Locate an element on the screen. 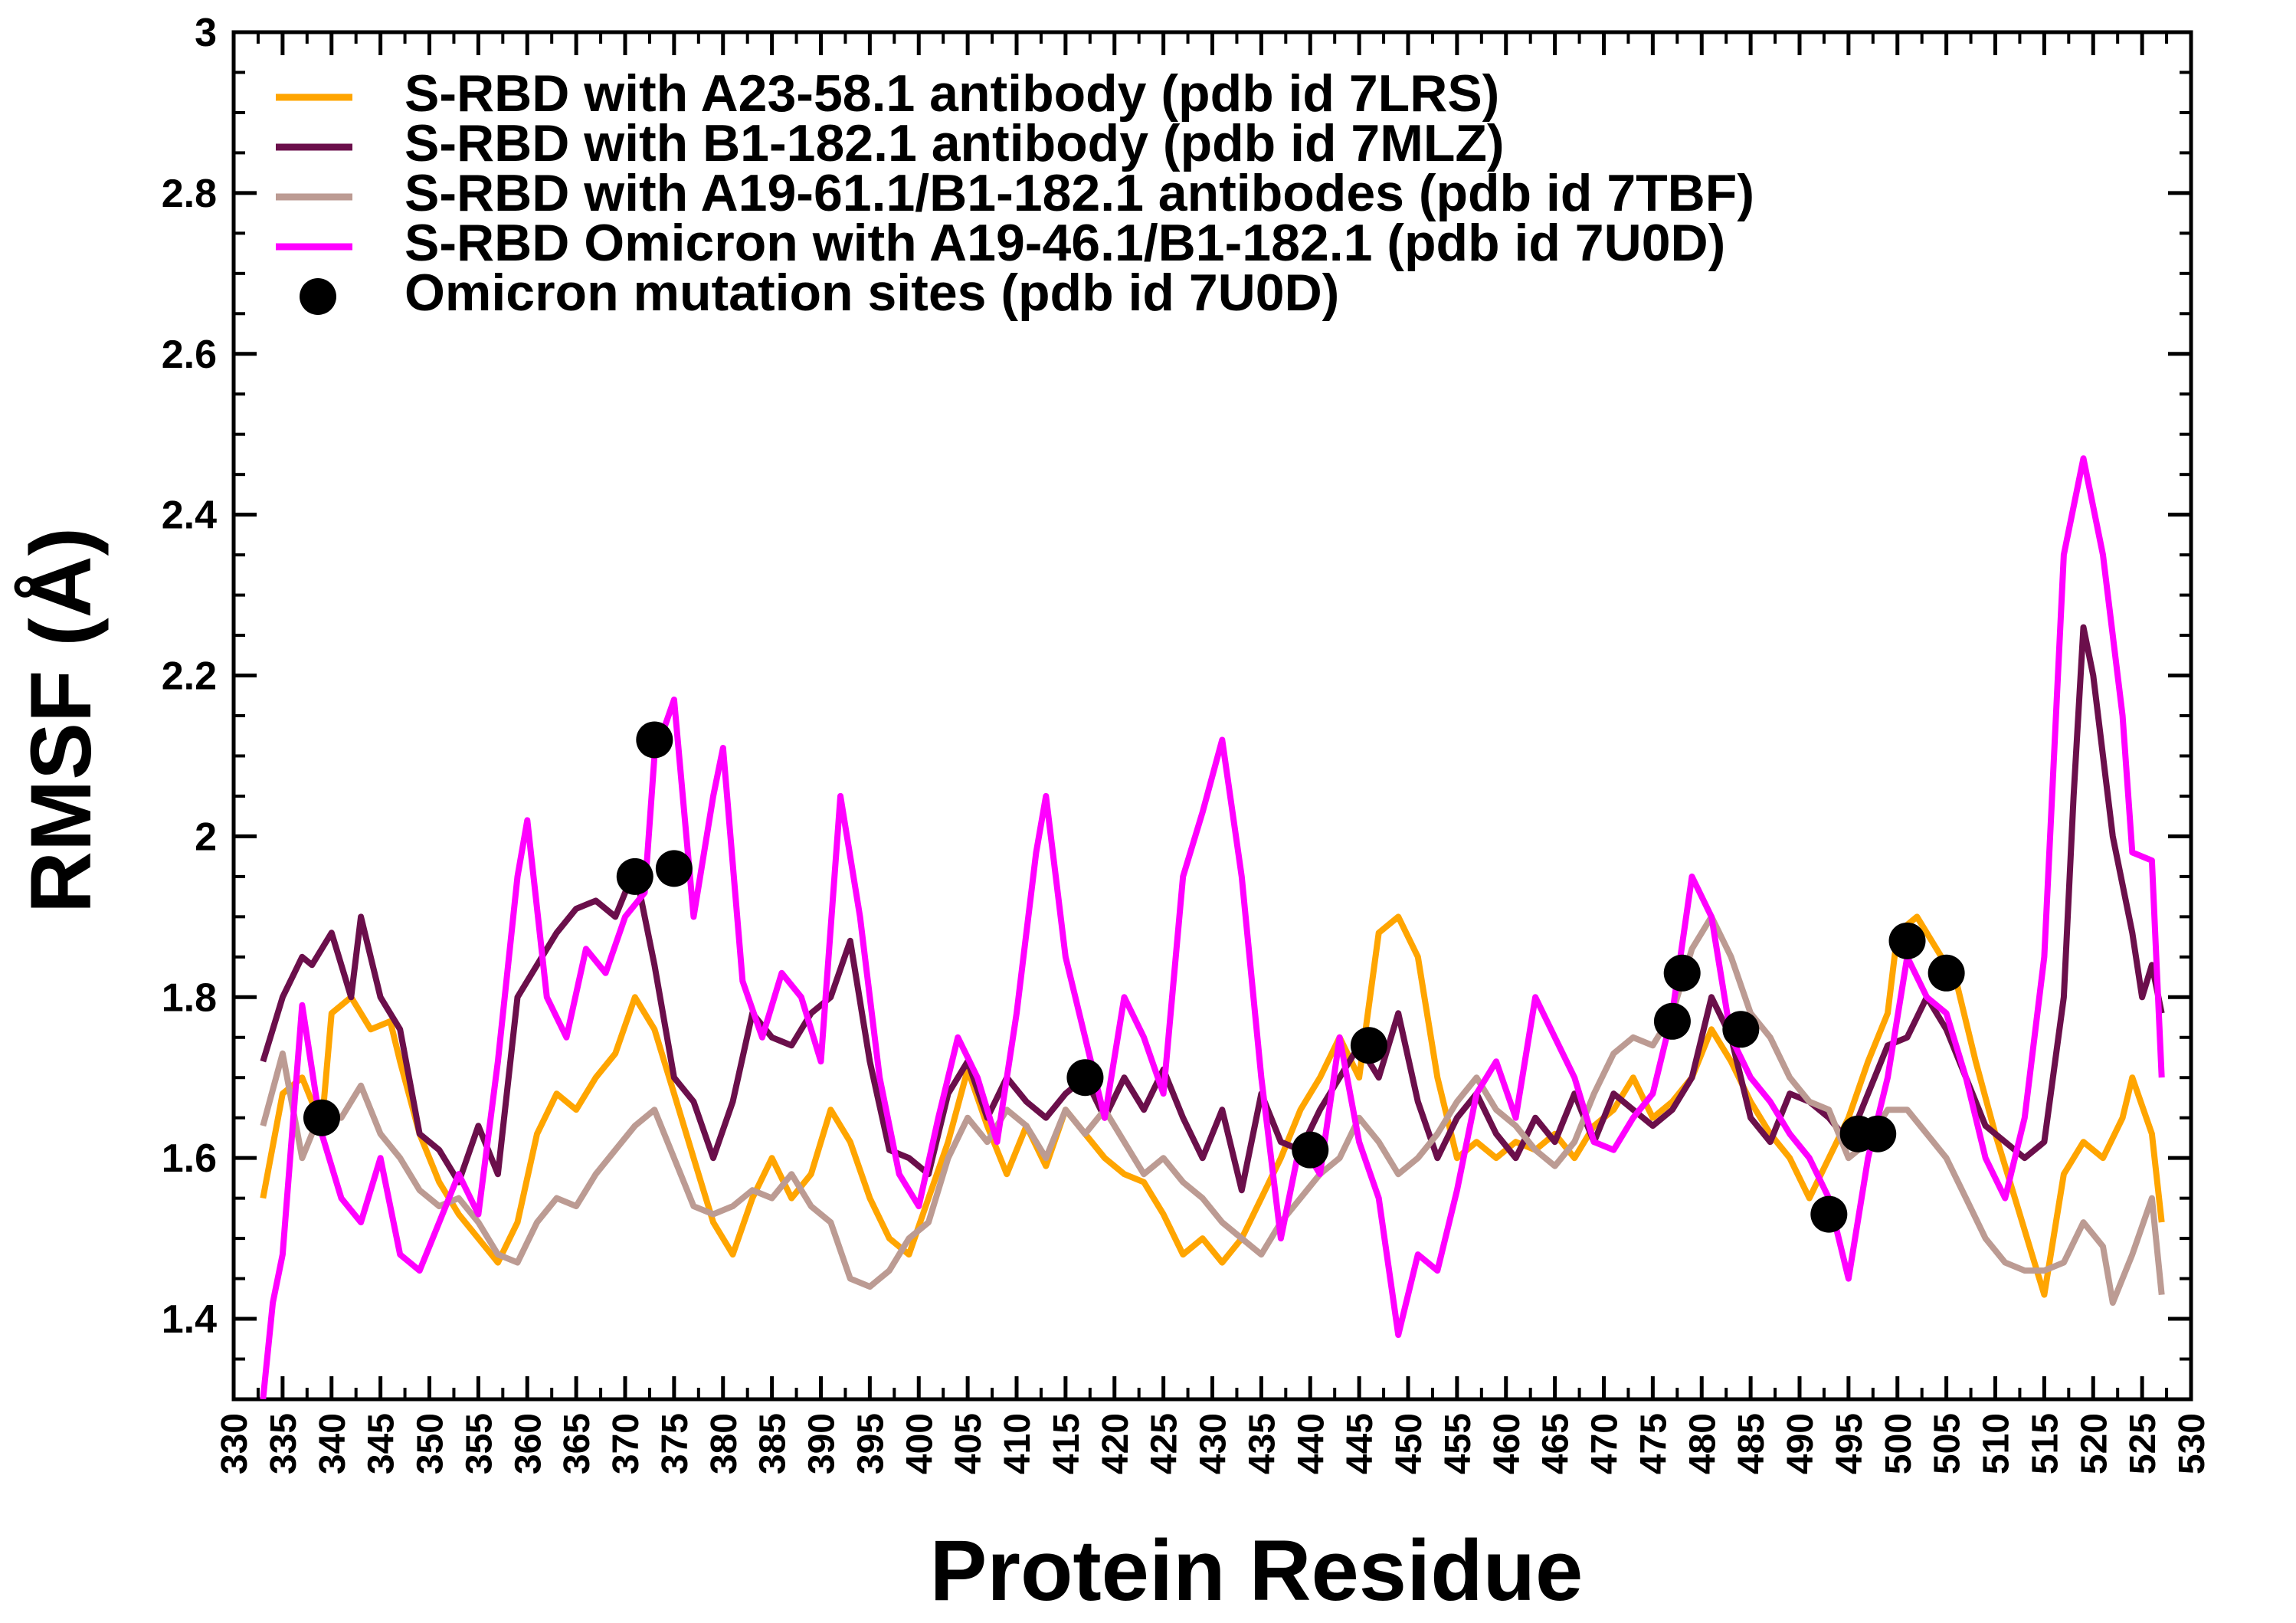 The image size is (2296, 1623). x-tick-label: 360 is located at coordinates (528, 1444).